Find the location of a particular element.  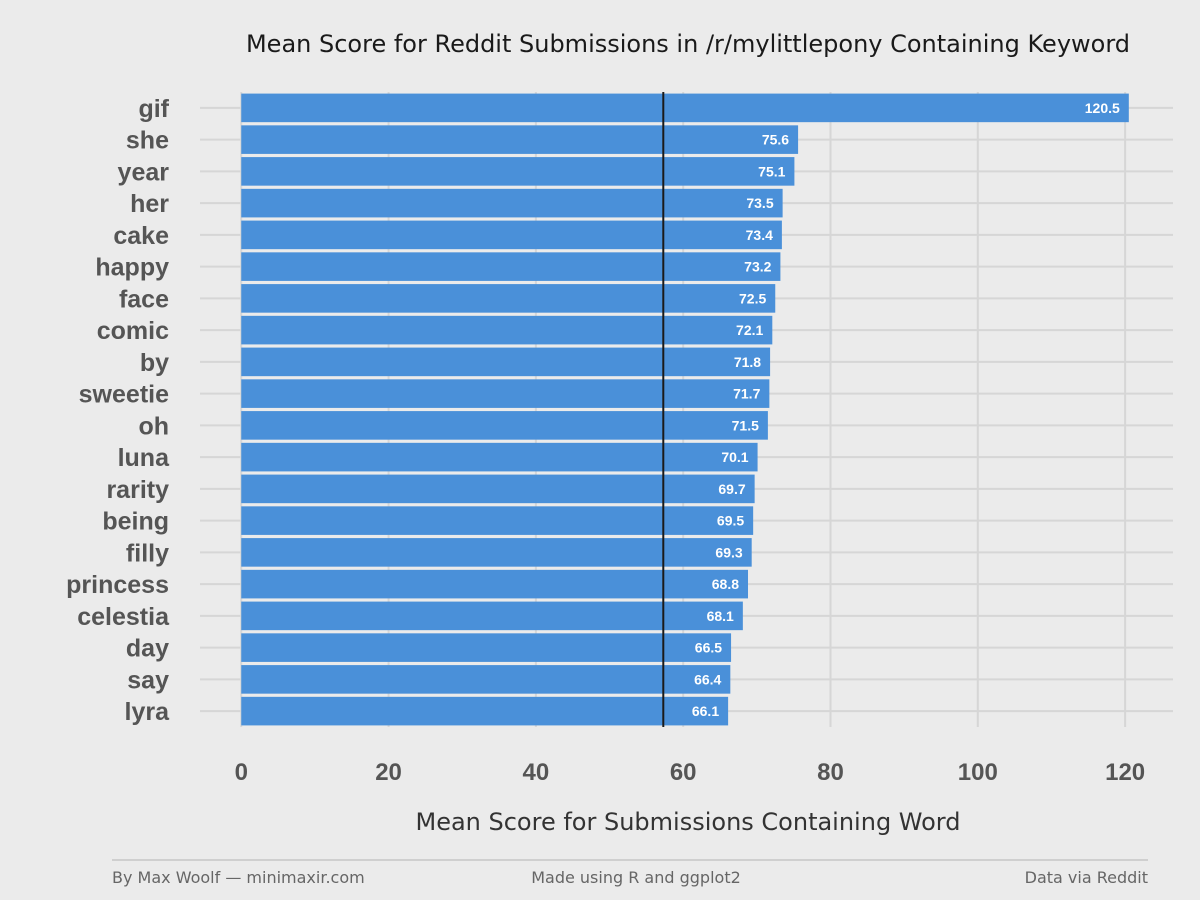

value-label-she: 75.6 is located at coordinates (775, 140).